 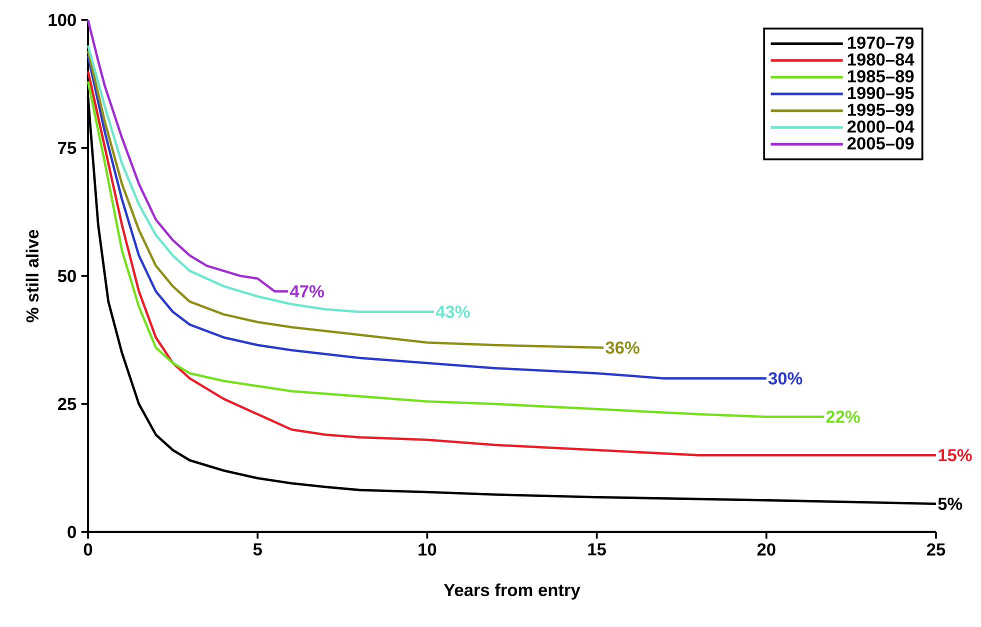 I want to click on x-tick-label: 5, so click(x=257, y=549).